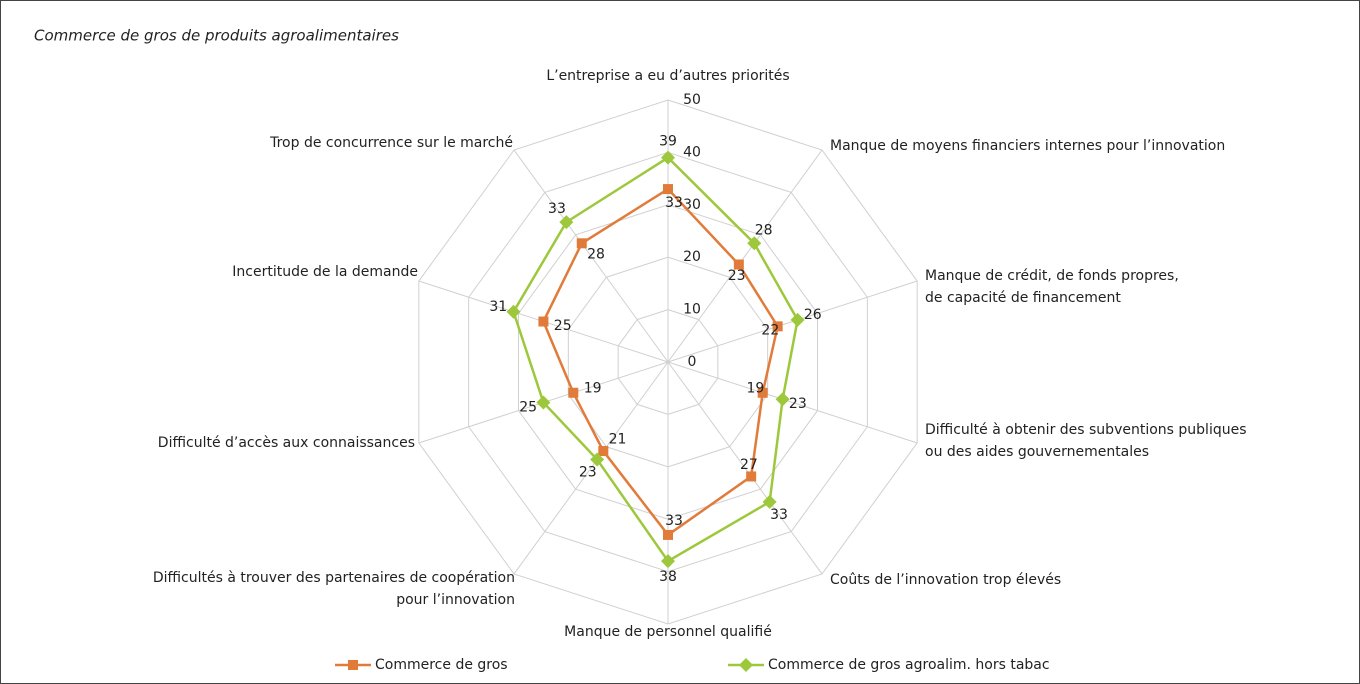 The height and width of the screenshot is (684, 1360). What do you see at coordinates (618, 440) in the screenshot?
I see `value-label: 21` at bounding box center [618, 440].